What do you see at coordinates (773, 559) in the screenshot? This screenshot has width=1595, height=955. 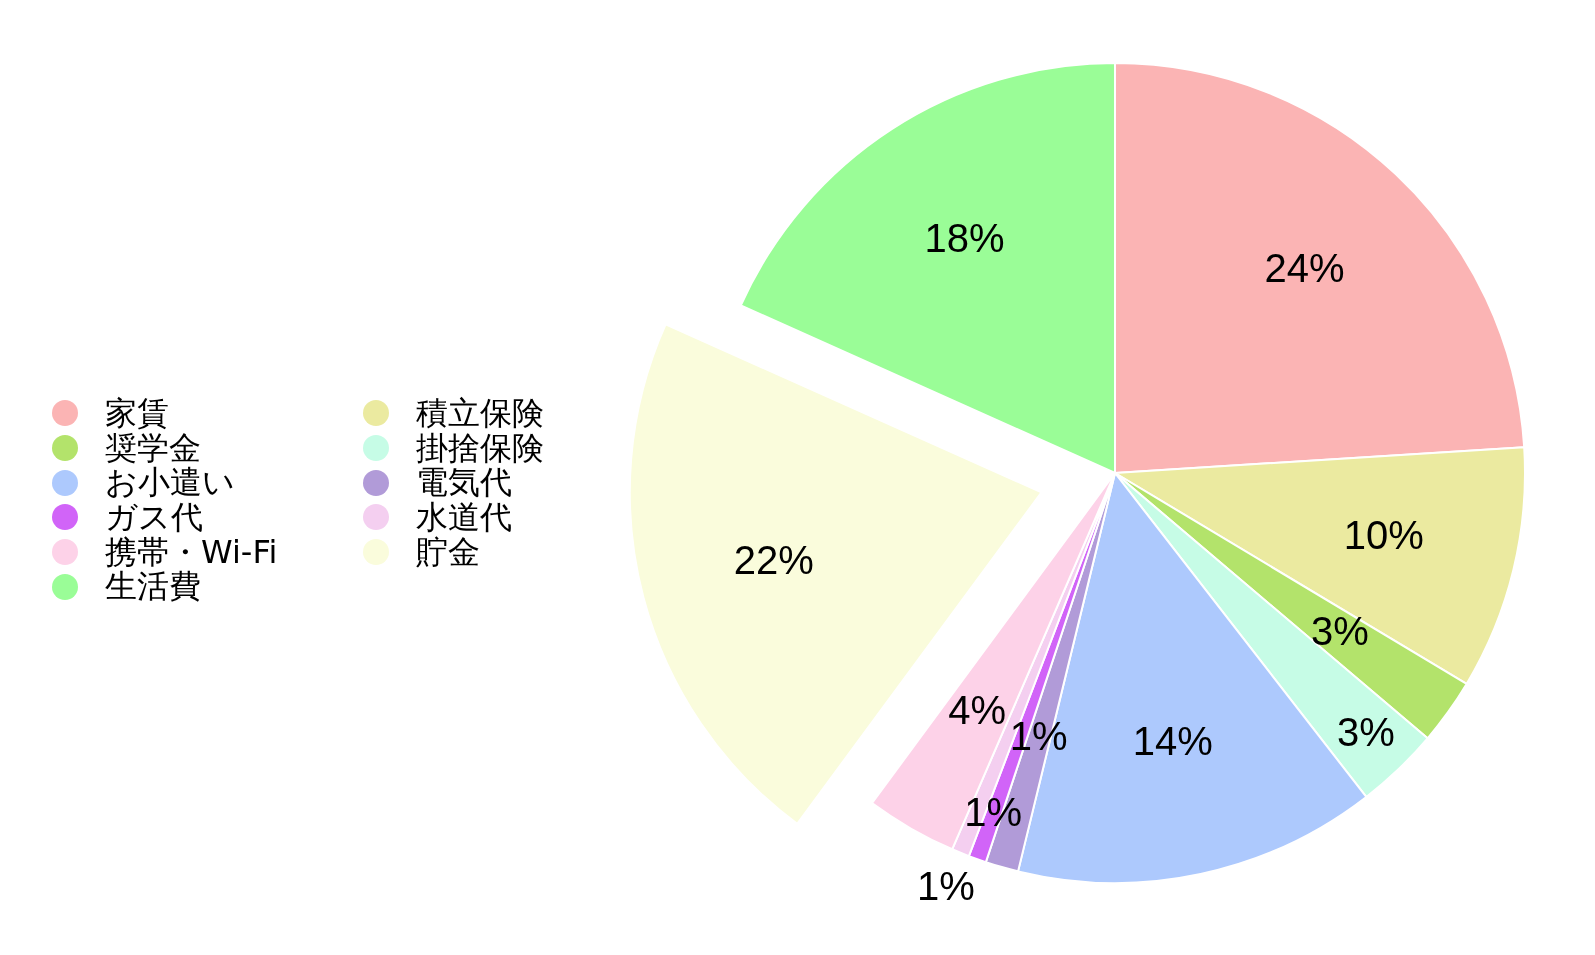 I see `data-label: 22%` at bounding box center [773, 559].